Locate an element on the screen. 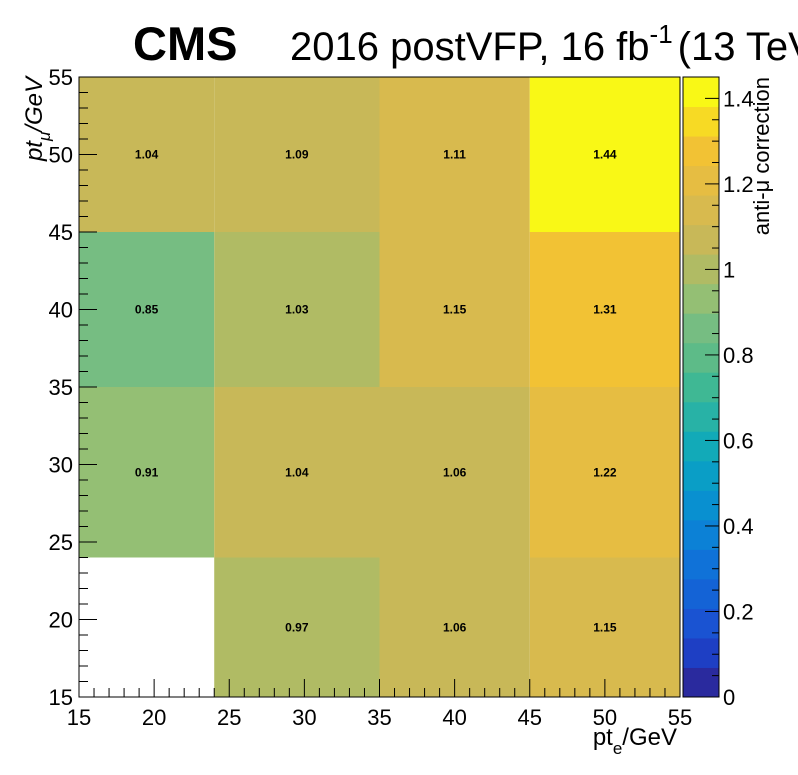 The width and height of the screenshot is (798, 775). run-label: 2016 postVFP, 16 fb-1(13 TeV) is located at coordinates (544, 44).